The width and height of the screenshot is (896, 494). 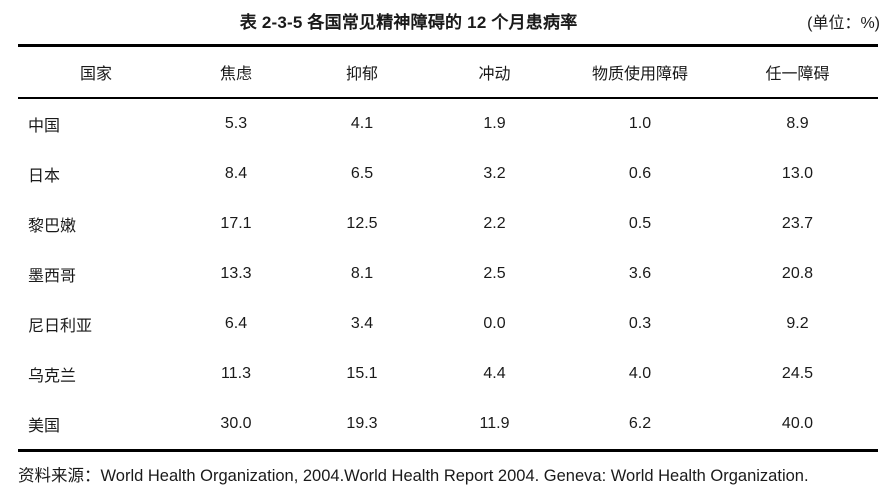 What do you see at coordinates (640, 323) in the screenshot?
I see `value-cell: 0.3` at bounding box center [640, 323].